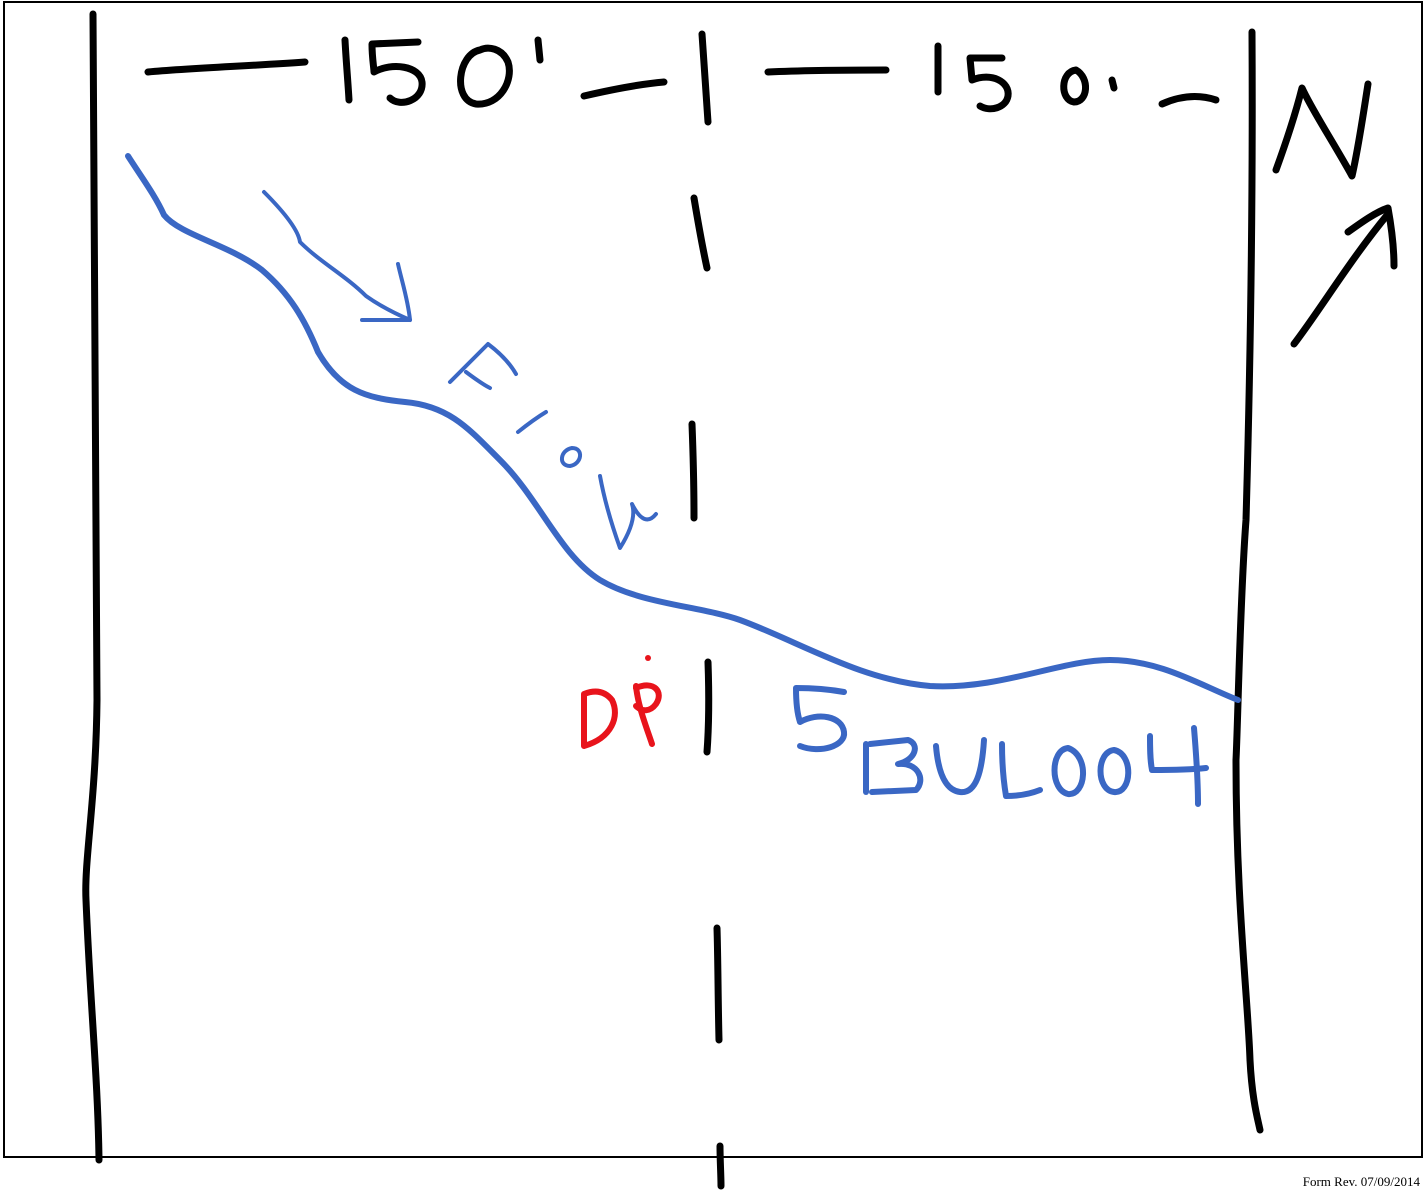 The image size is (1426, 1191). I want to click on north-symbol, so click(1322, 130).